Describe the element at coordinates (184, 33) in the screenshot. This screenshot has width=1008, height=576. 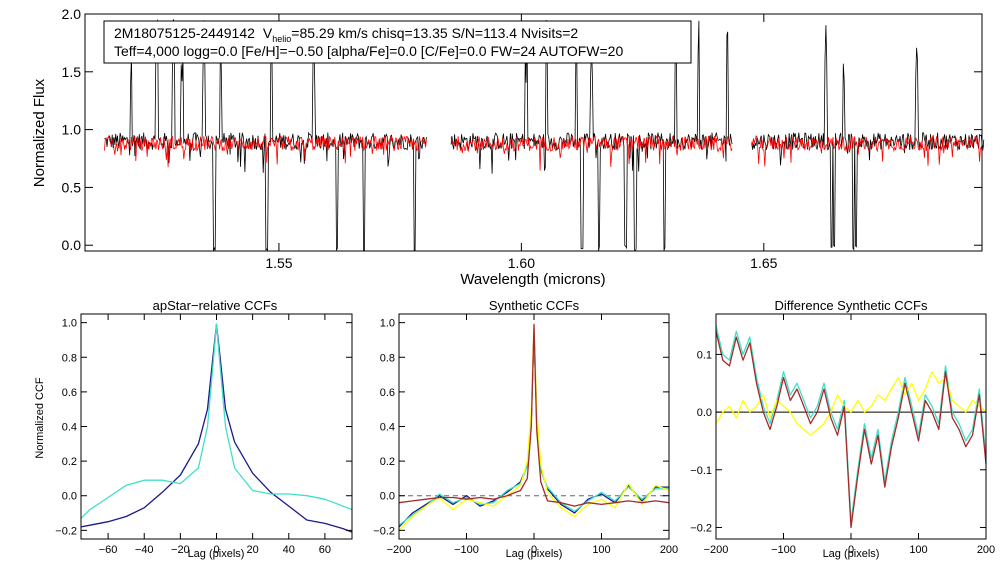
I see `star-id: 2M18075125-2449142` at that location.